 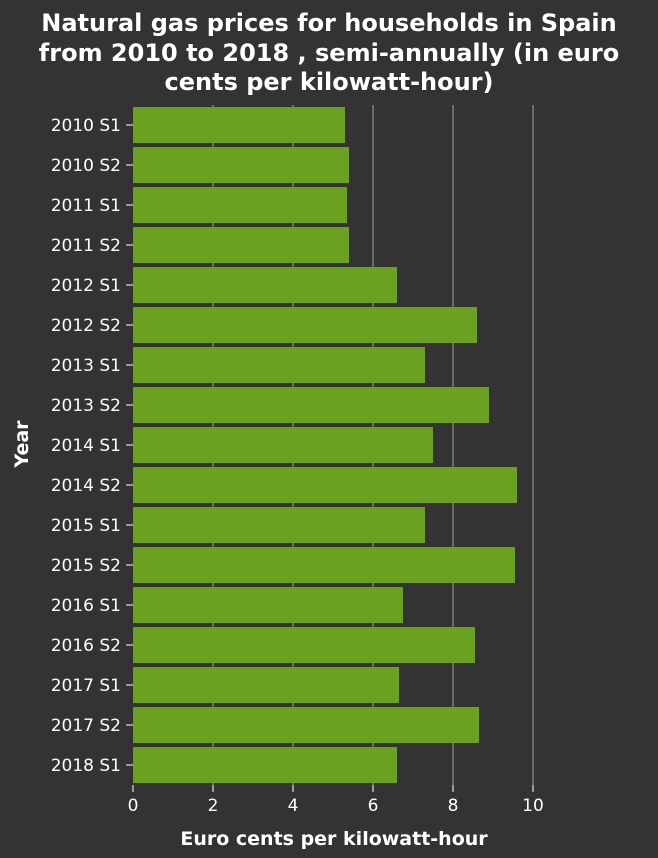 I want to click on y-tick-label: 2013 S1, so click(x=86, y=366).